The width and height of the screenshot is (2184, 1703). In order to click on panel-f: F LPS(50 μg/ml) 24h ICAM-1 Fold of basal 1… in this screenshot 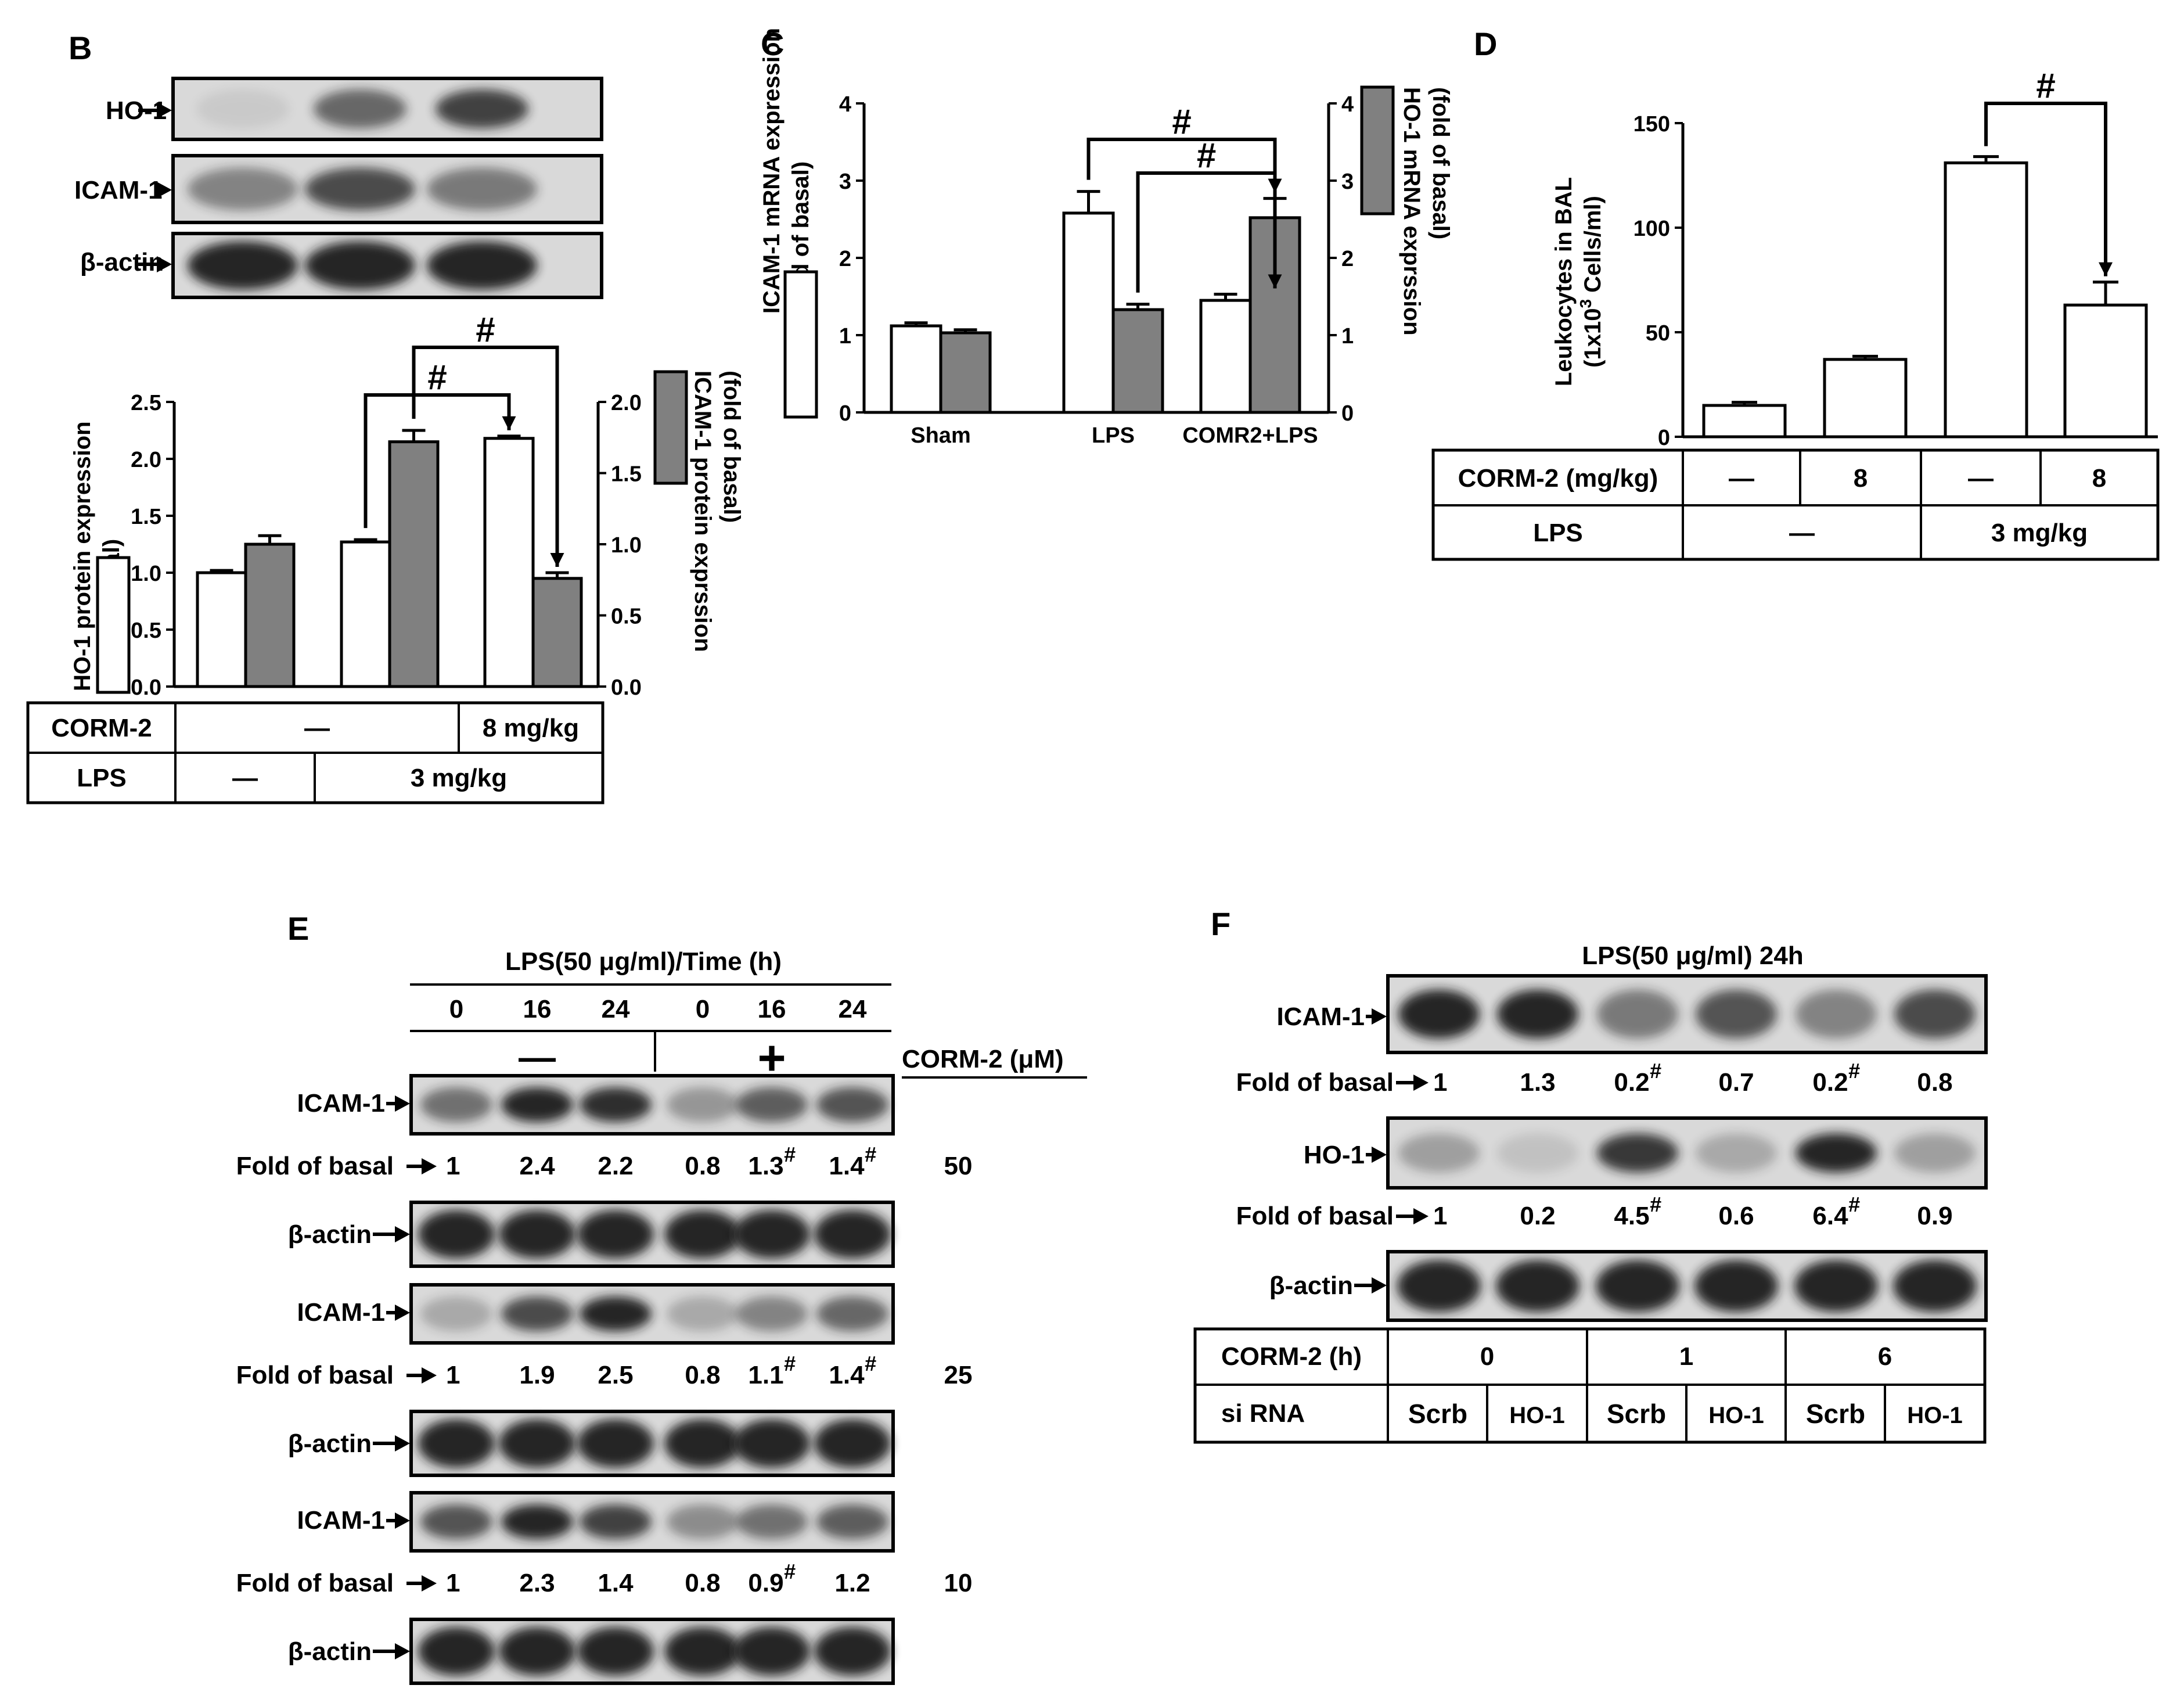, I will do `click(1590, 1175)`.